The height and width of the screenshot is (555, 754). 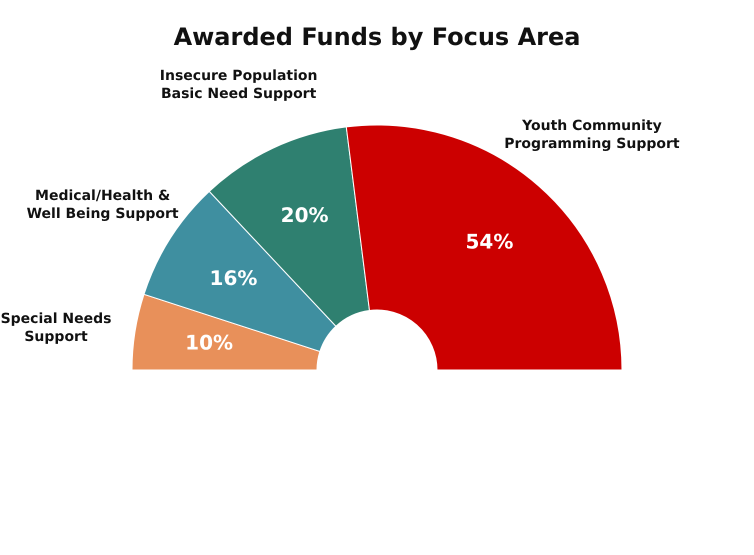 What do you see at coordinates (239, 85) in the screenshot?
I see `slice-label: Insecure Population Basic Need Support` at bounding box center [239, 85].